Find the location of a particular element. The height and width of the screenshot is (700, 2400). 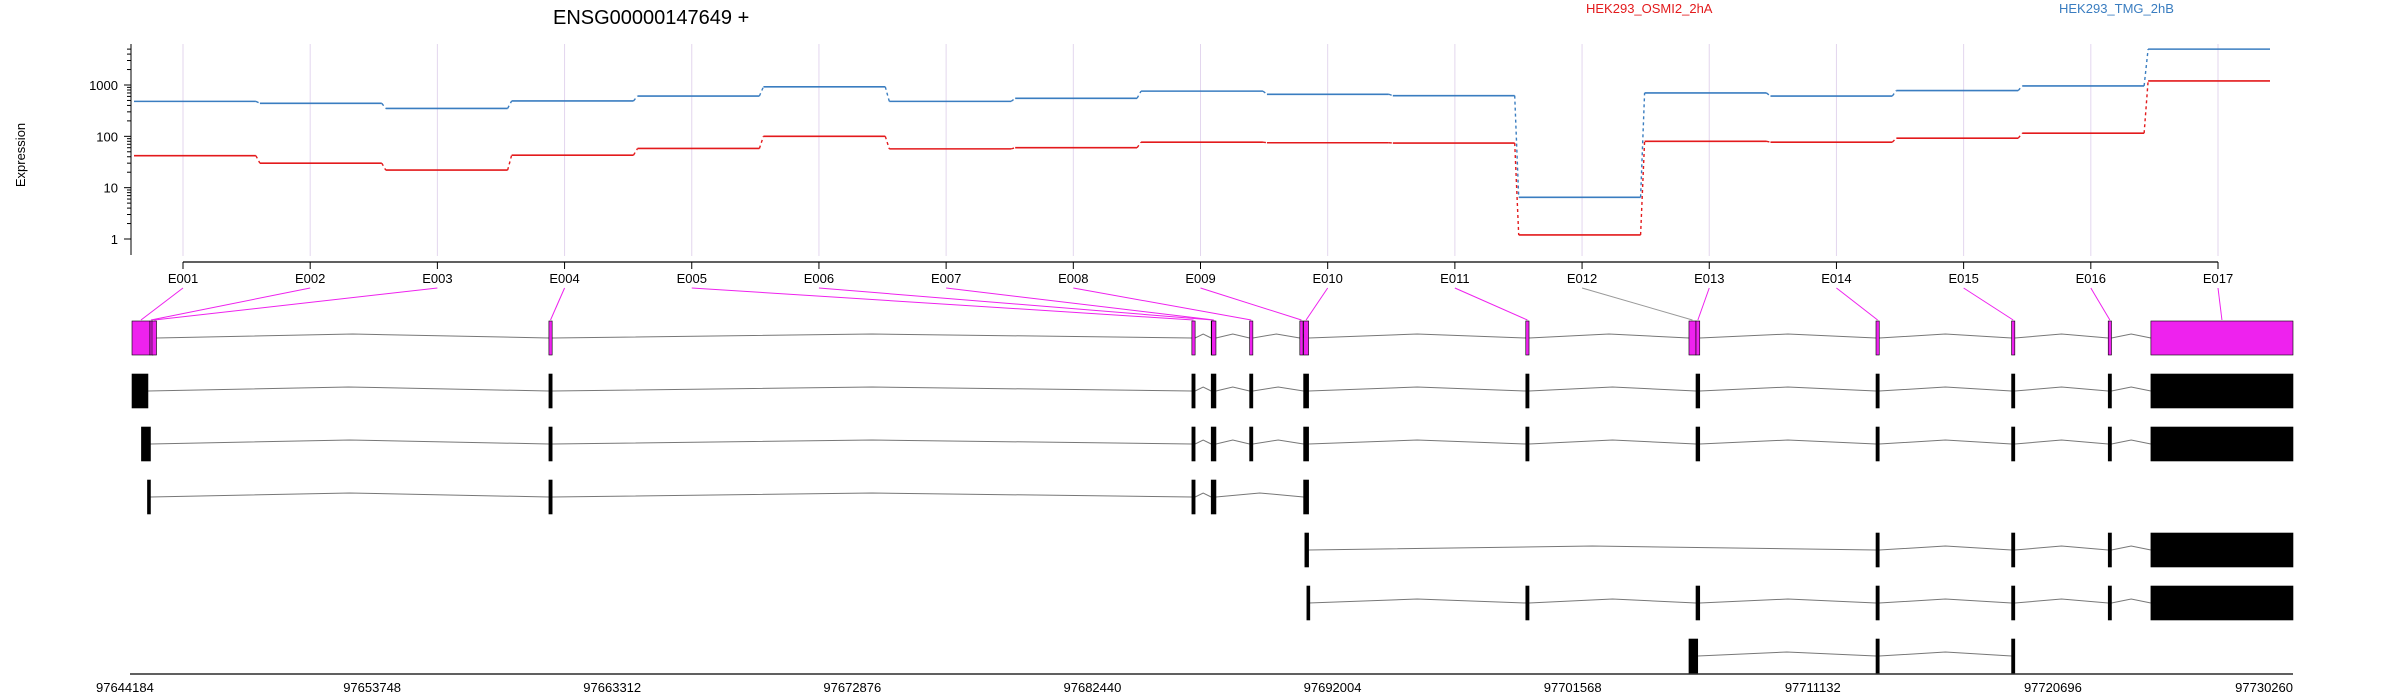

x-tick-label: E011 is located at coordinates (1454, 278).